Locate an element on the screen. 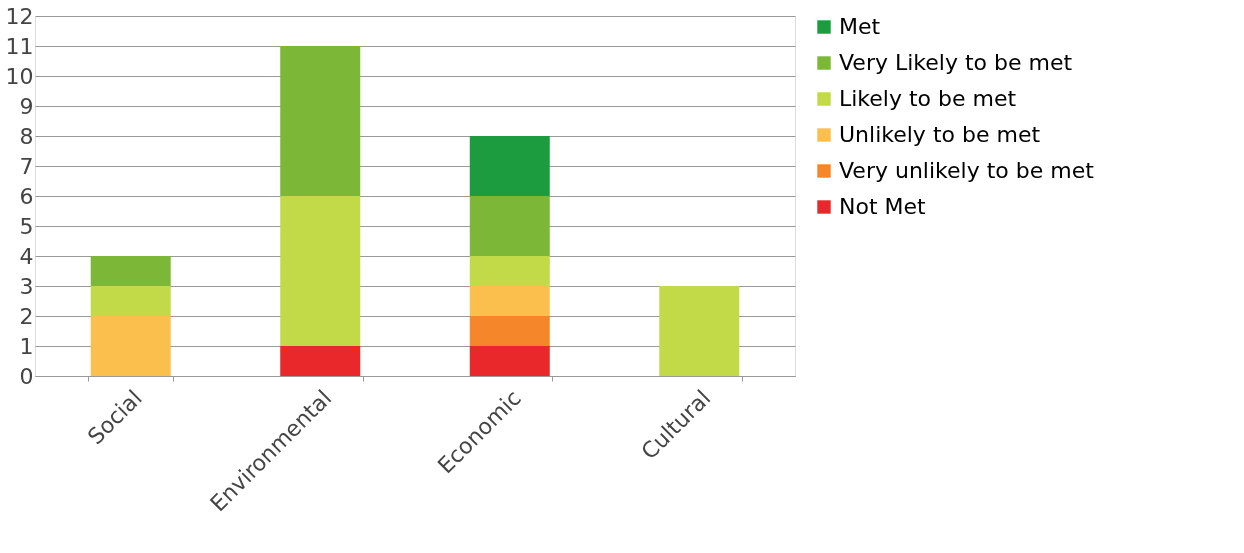 This screenshot has height=553, width=1244. legend-label: Very unlikely to be met is located at coordinates (967, 170).